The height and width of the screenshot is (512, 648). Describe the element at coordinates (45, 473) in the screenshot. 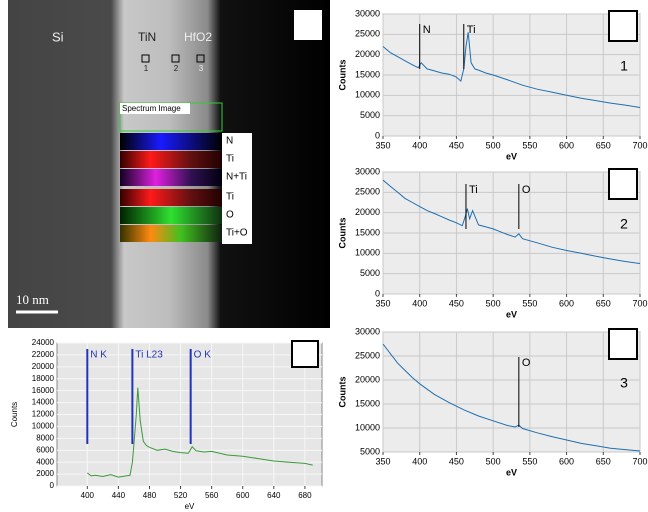

I see `y-tick-label: 2000` at that location.